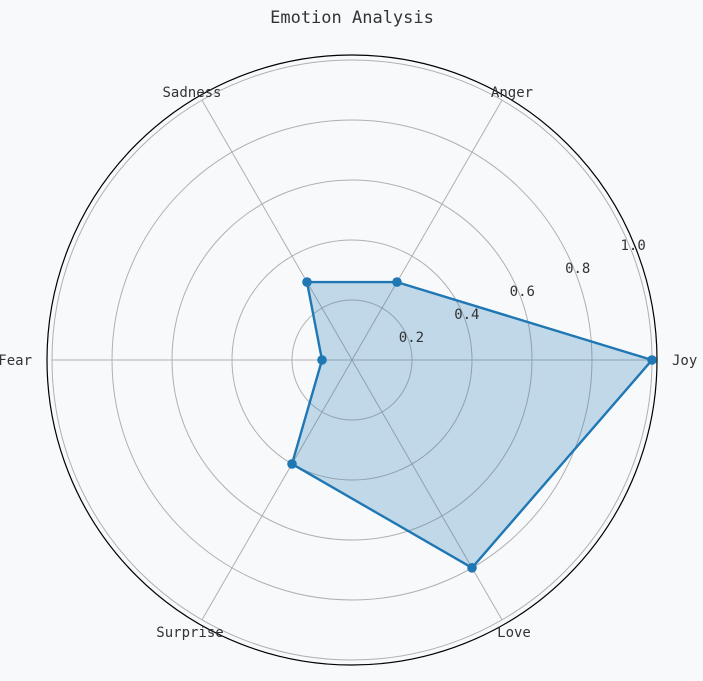 The width and height of the screenshot is (703, 681). What do you see at coordinates (684, 361) in the screenshot?
I see `category-label-joy: Joy` at bounding box center [684, 361].